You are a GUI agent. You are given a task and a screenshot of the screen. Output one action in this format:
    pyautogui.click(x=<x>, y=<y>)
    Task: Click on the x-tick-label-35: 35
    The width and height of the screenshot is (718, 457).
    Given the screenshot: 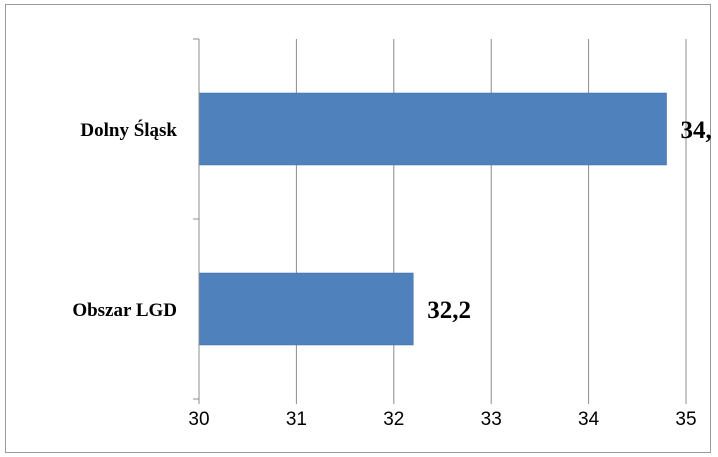 What is the action you would take?
    pyautogui.click(x=685, y=419)
    